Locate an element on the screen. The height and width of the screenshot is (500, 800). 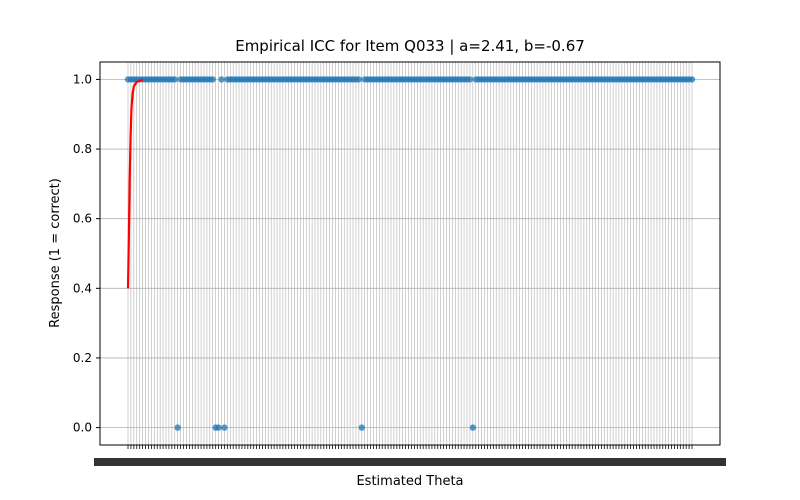
y-tick-label: 0.4 is located at coordinates (82, 288).